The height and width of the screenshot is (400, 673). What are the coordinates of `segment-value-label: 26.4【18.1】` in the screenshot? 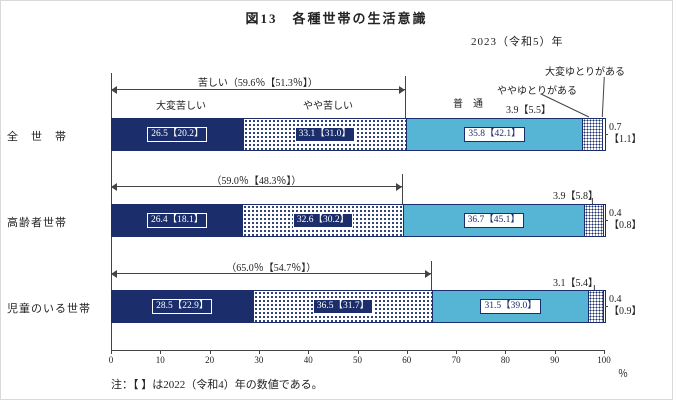 It's located at (177, 220).